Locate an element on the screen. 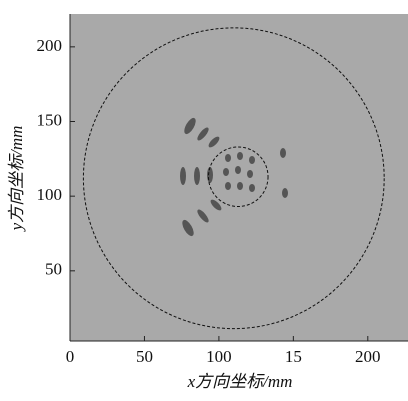 The image size is (408, 401). circle-annotation is located at coordinates (238, 177).